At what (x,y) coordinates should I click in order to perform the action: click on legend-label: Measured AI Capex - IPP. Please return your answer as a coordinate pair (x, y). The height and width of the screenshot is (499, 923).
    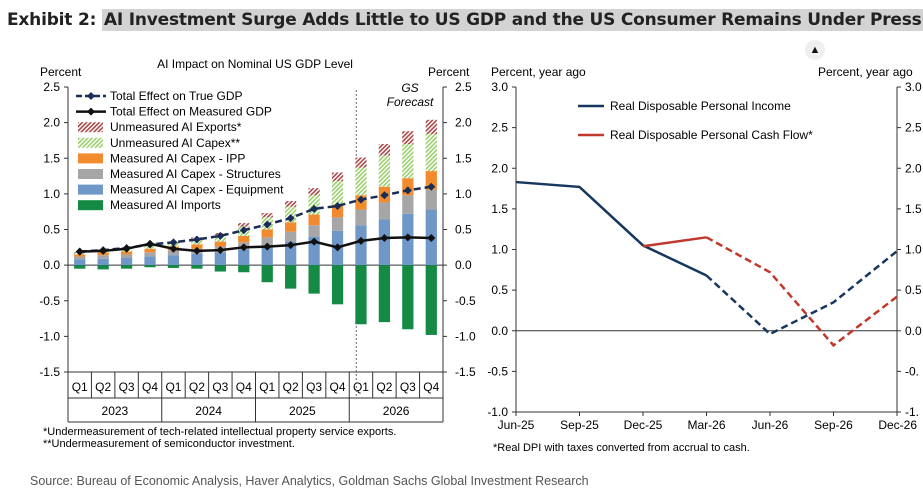
    Looking at the image, I should click on (177, 158).